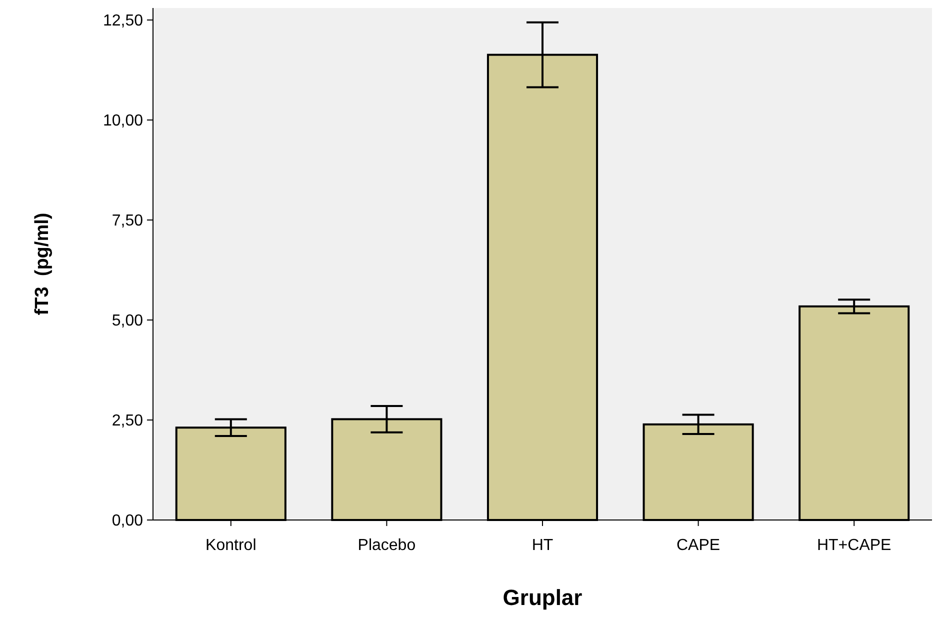 The image size is (940, 625). I want to click on x-tick-label: CAPE, so click(698, 545).